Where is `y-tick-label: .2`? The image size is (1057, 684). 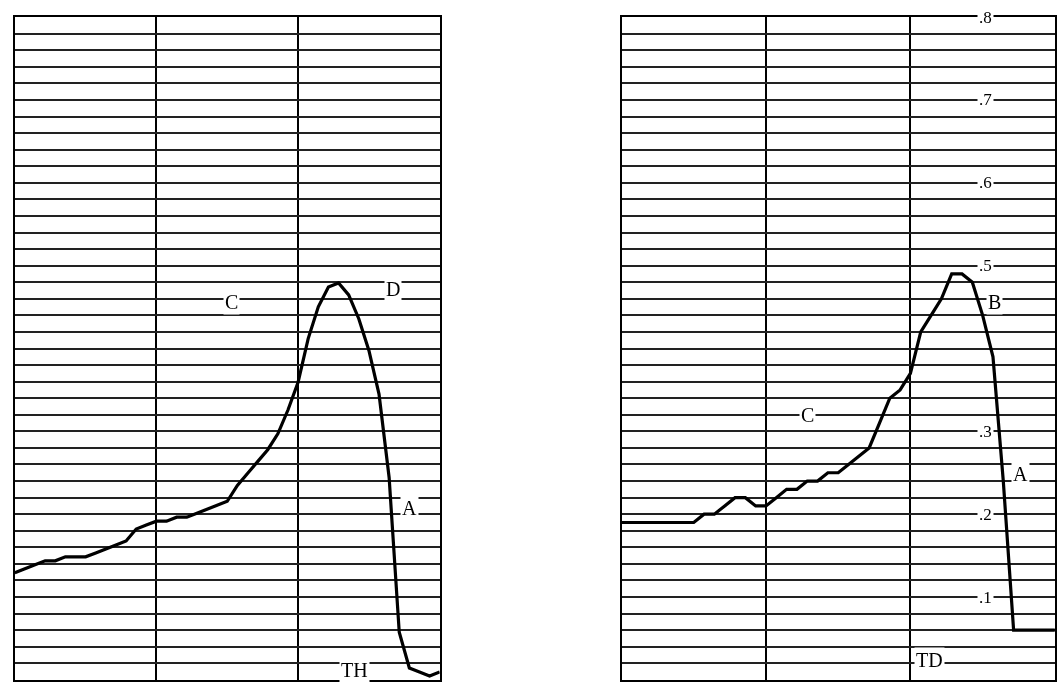
y-tick-label: .2 is located at coordinates (985, 514).